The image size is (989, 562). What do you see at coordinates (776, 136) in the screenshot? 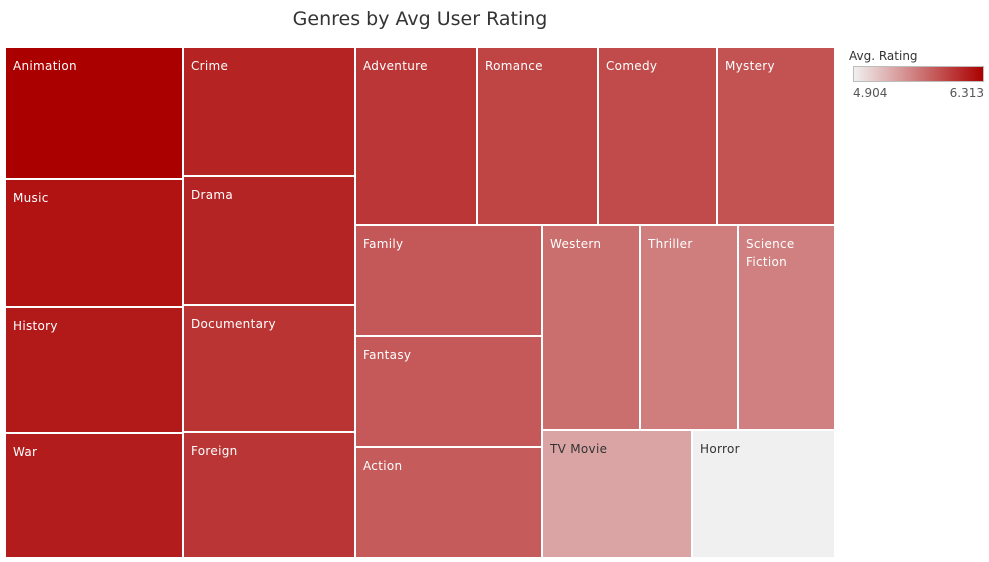
I see `treemap-cell-mystery: Mystery` at bounding box center [776, 136].